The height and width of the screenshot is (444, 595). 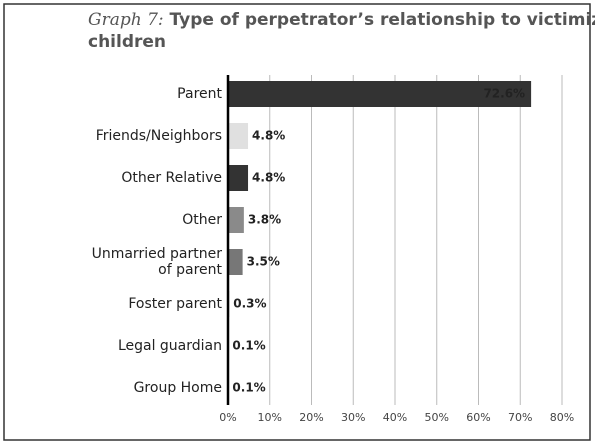 I want to click on y-tick-label: Parent, so click(x=199, y=94).